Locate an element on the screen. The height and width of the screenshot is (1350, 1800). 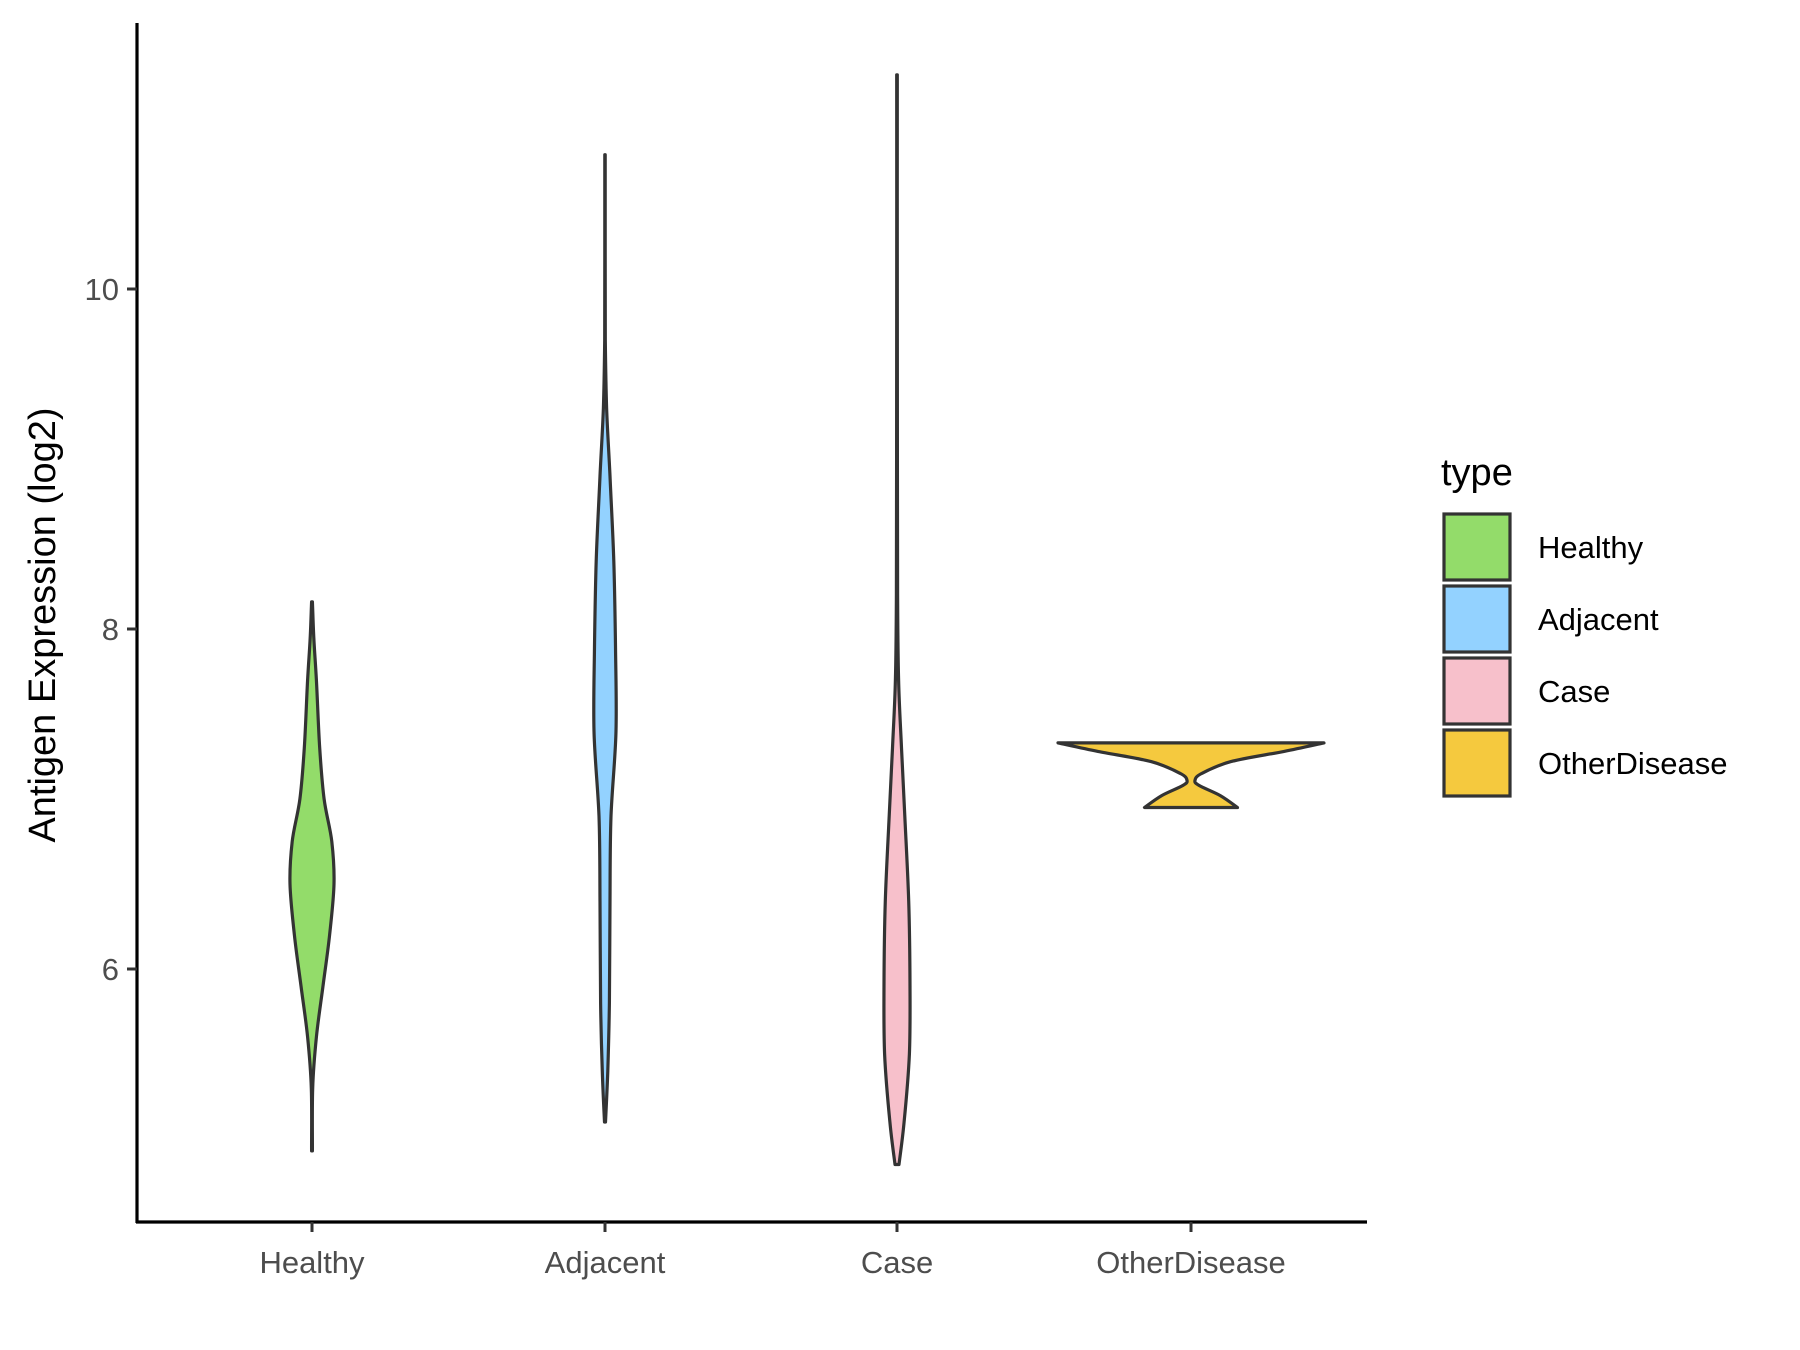
y-tick-label: 6 is located at coordinates (110, 969).